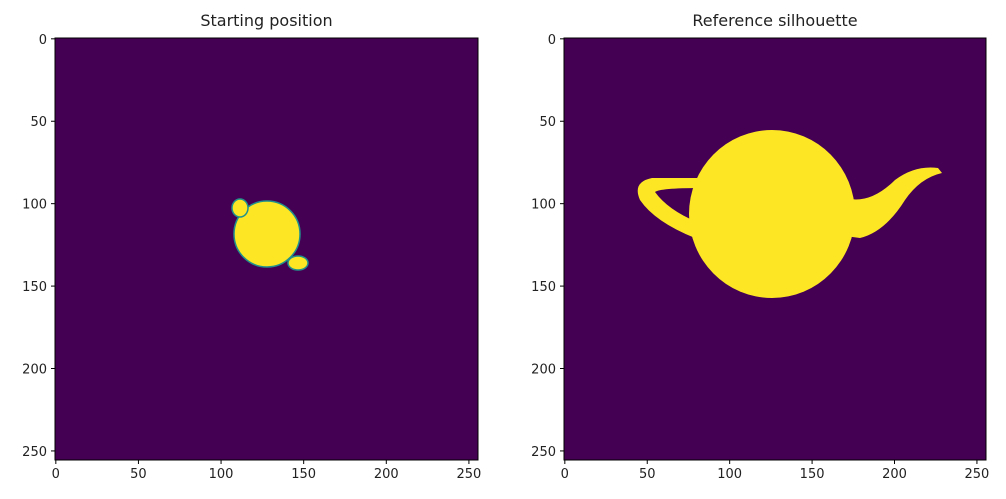  I want to click on axes-title: Reference silhouette, so click(774, 20).